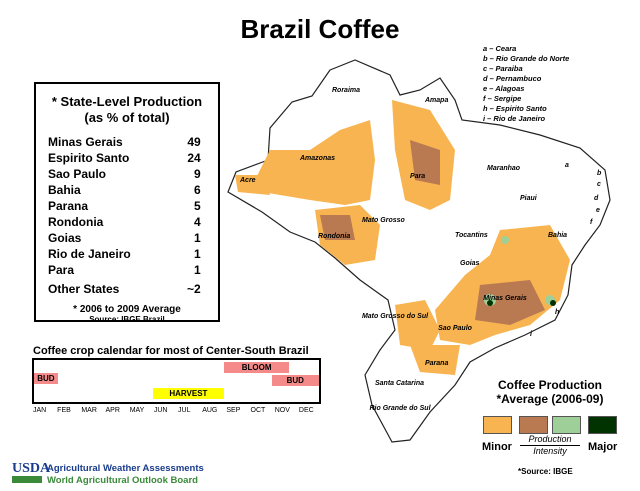 This screenshot has width=640, height=491. I want to click on legend-intensity-axis: Production Intensity, so click(550, 445).